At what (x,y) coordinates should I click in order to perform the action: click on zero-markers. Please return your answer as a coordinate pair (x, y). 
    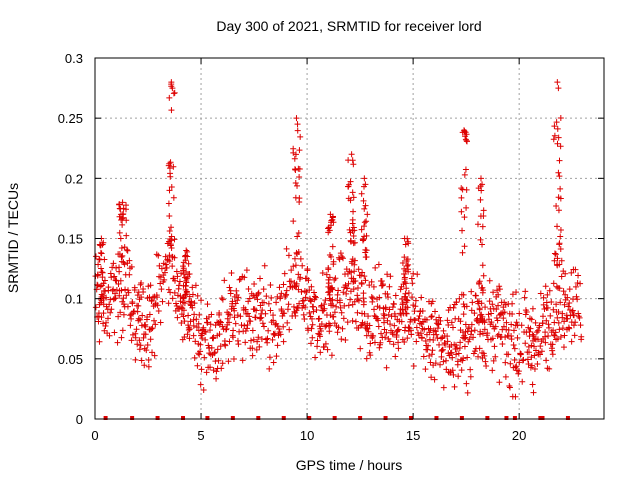
    Looking at the image, I should click on (336, 418).